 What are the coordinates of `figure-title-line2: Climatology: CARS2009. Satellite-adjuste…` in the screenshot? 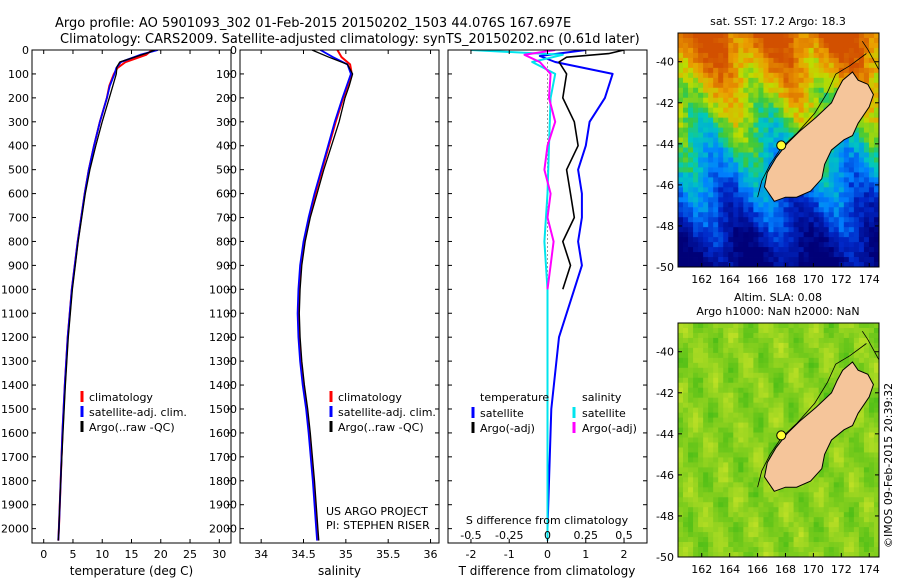 It's located at (350, 39).